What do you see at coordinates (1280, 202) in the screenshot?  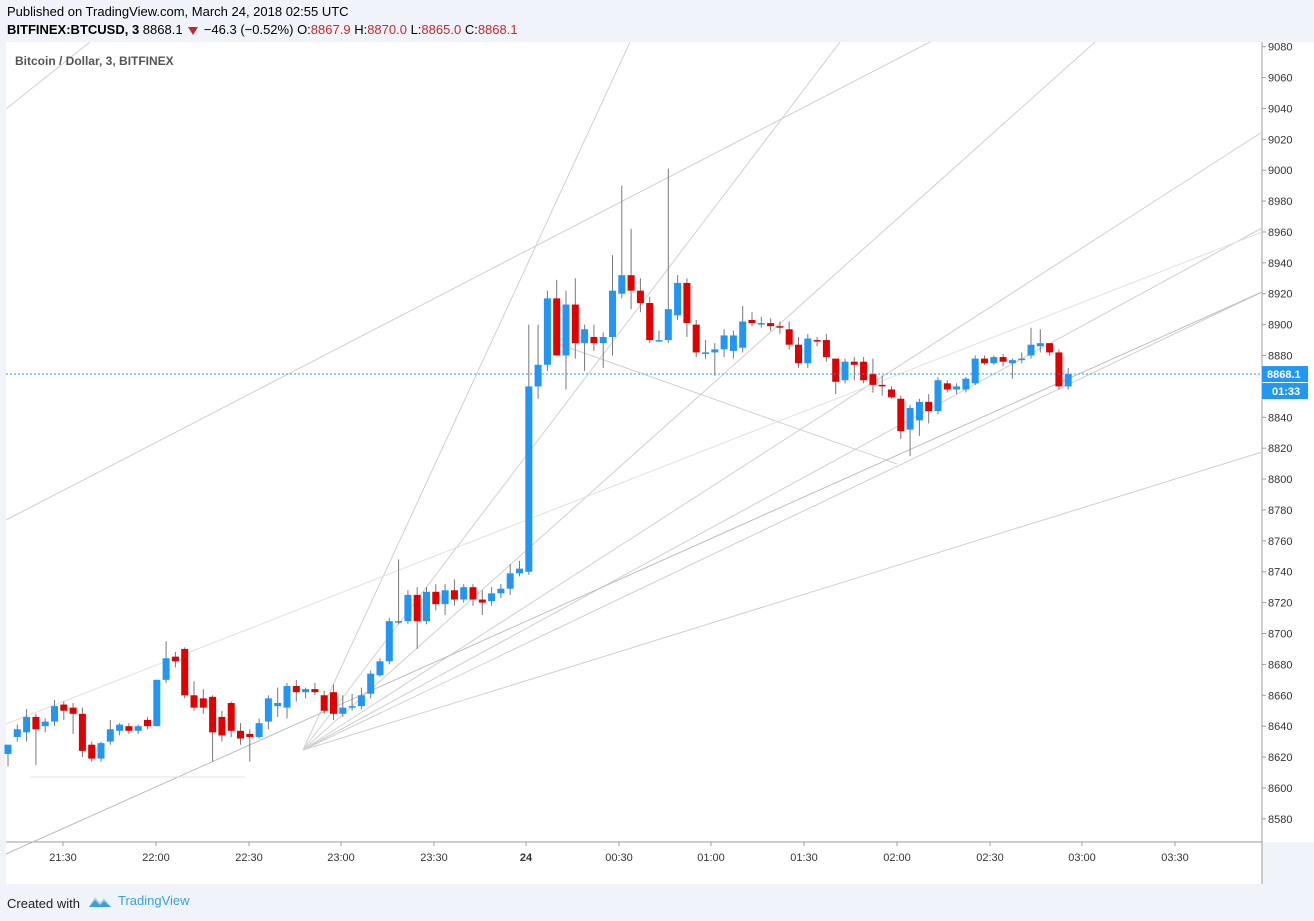 I see `price-tick-label: 8980` at bounding box center [1280, 202].